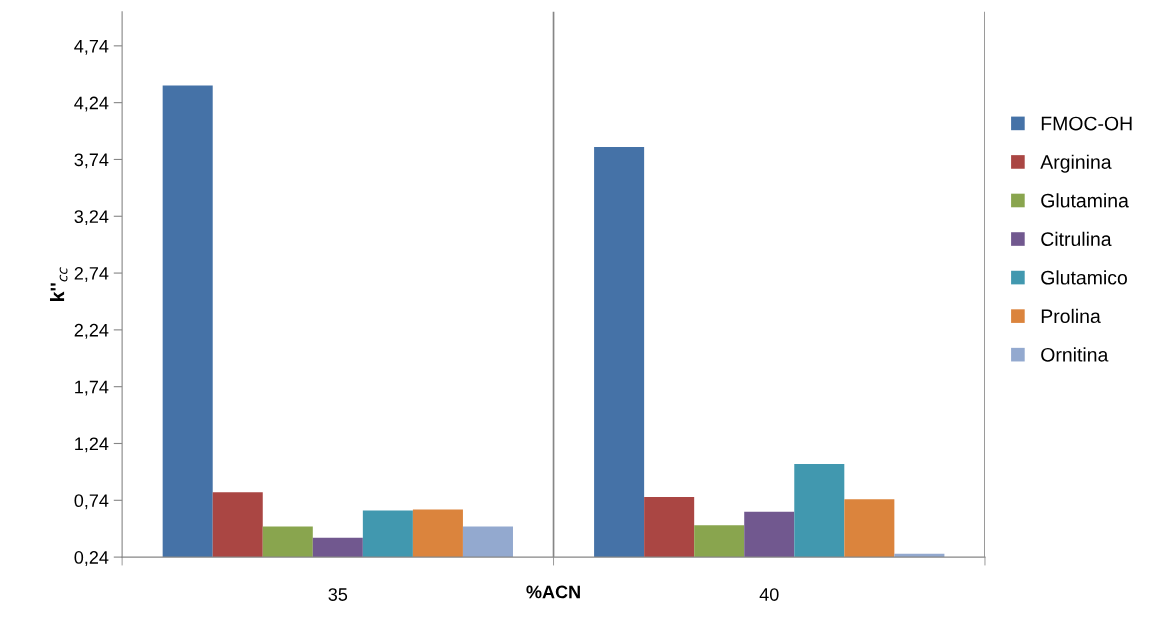 The height and width of the screenshot is (619, 1152). Describe the element at coordinates (91, 502) in the screenshot. I see `y-tick-label: 0,74` at that location.